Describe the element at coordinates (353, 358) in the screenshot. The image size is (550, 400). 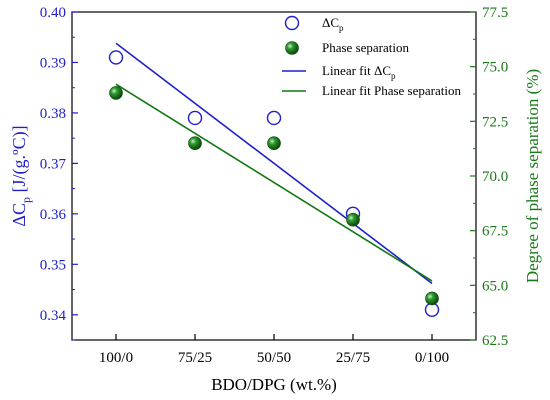
I see `x-tick-label: 25/75` at that location.